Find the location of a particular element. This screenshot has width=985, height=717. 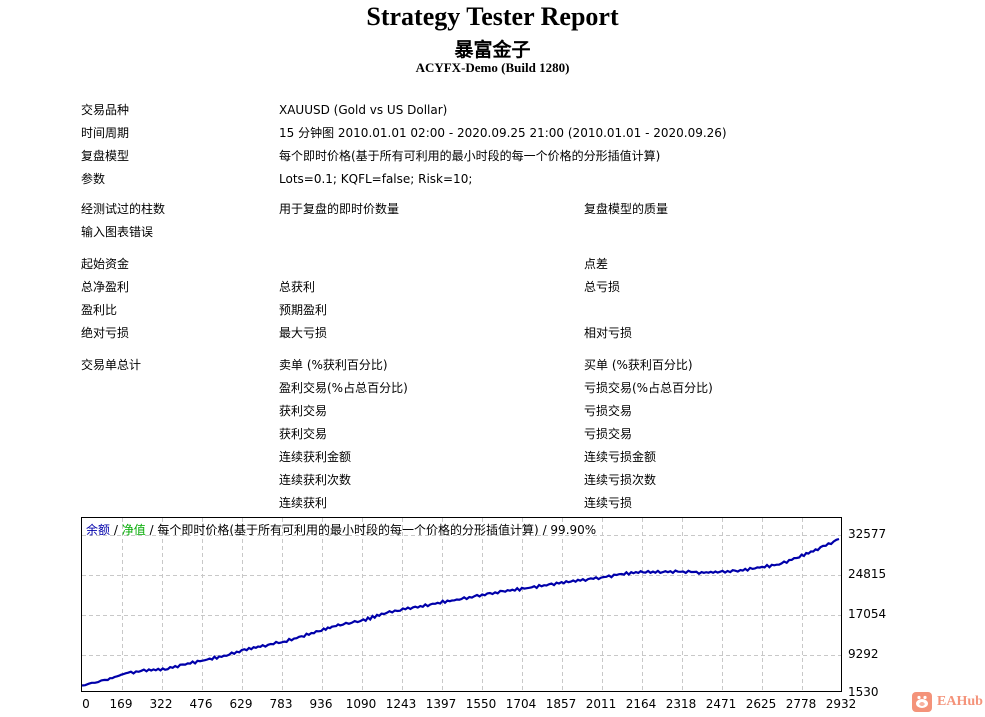

report-title: Strategy Tester Report is located at coordinates (492, 16).